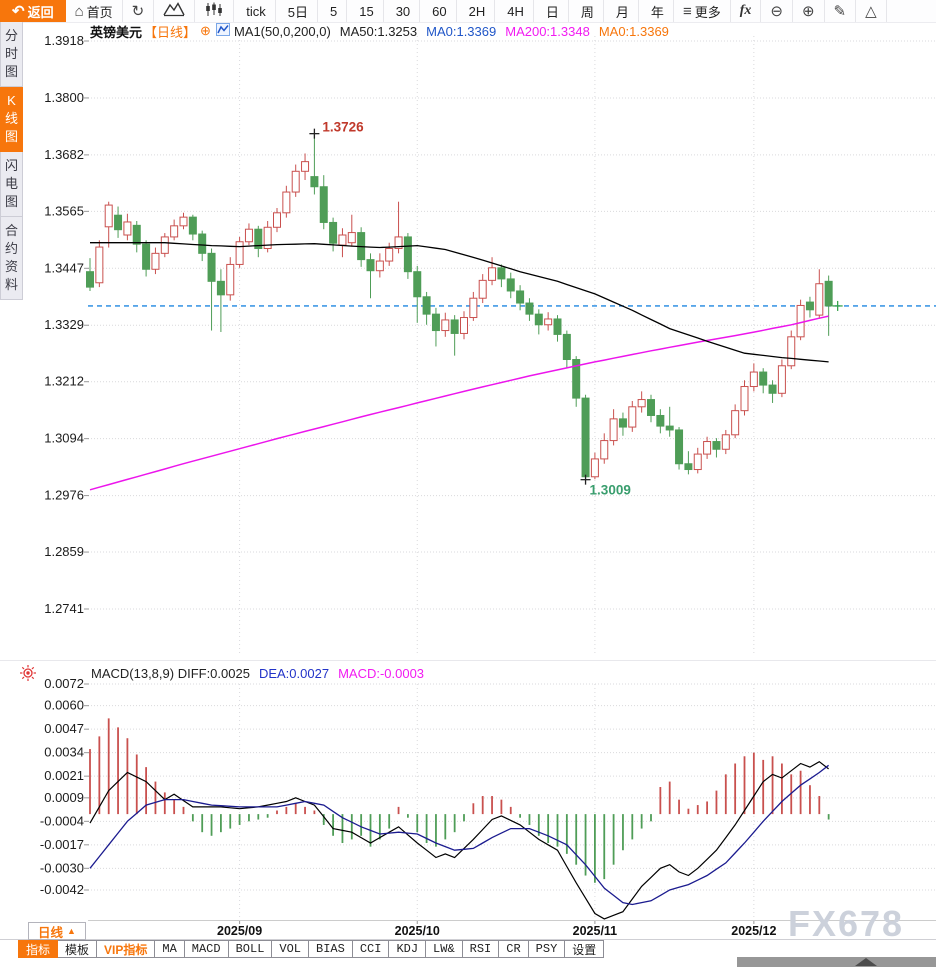 This screenshot has width=936, height=967. I want to click on interval-4h: 4H, so click(514, 11).